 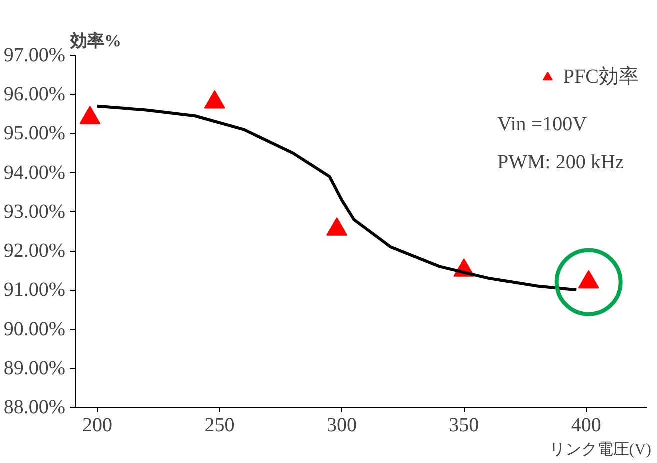 I want to click on y-tick-label: 96.00%, so click(x=35, y=95).